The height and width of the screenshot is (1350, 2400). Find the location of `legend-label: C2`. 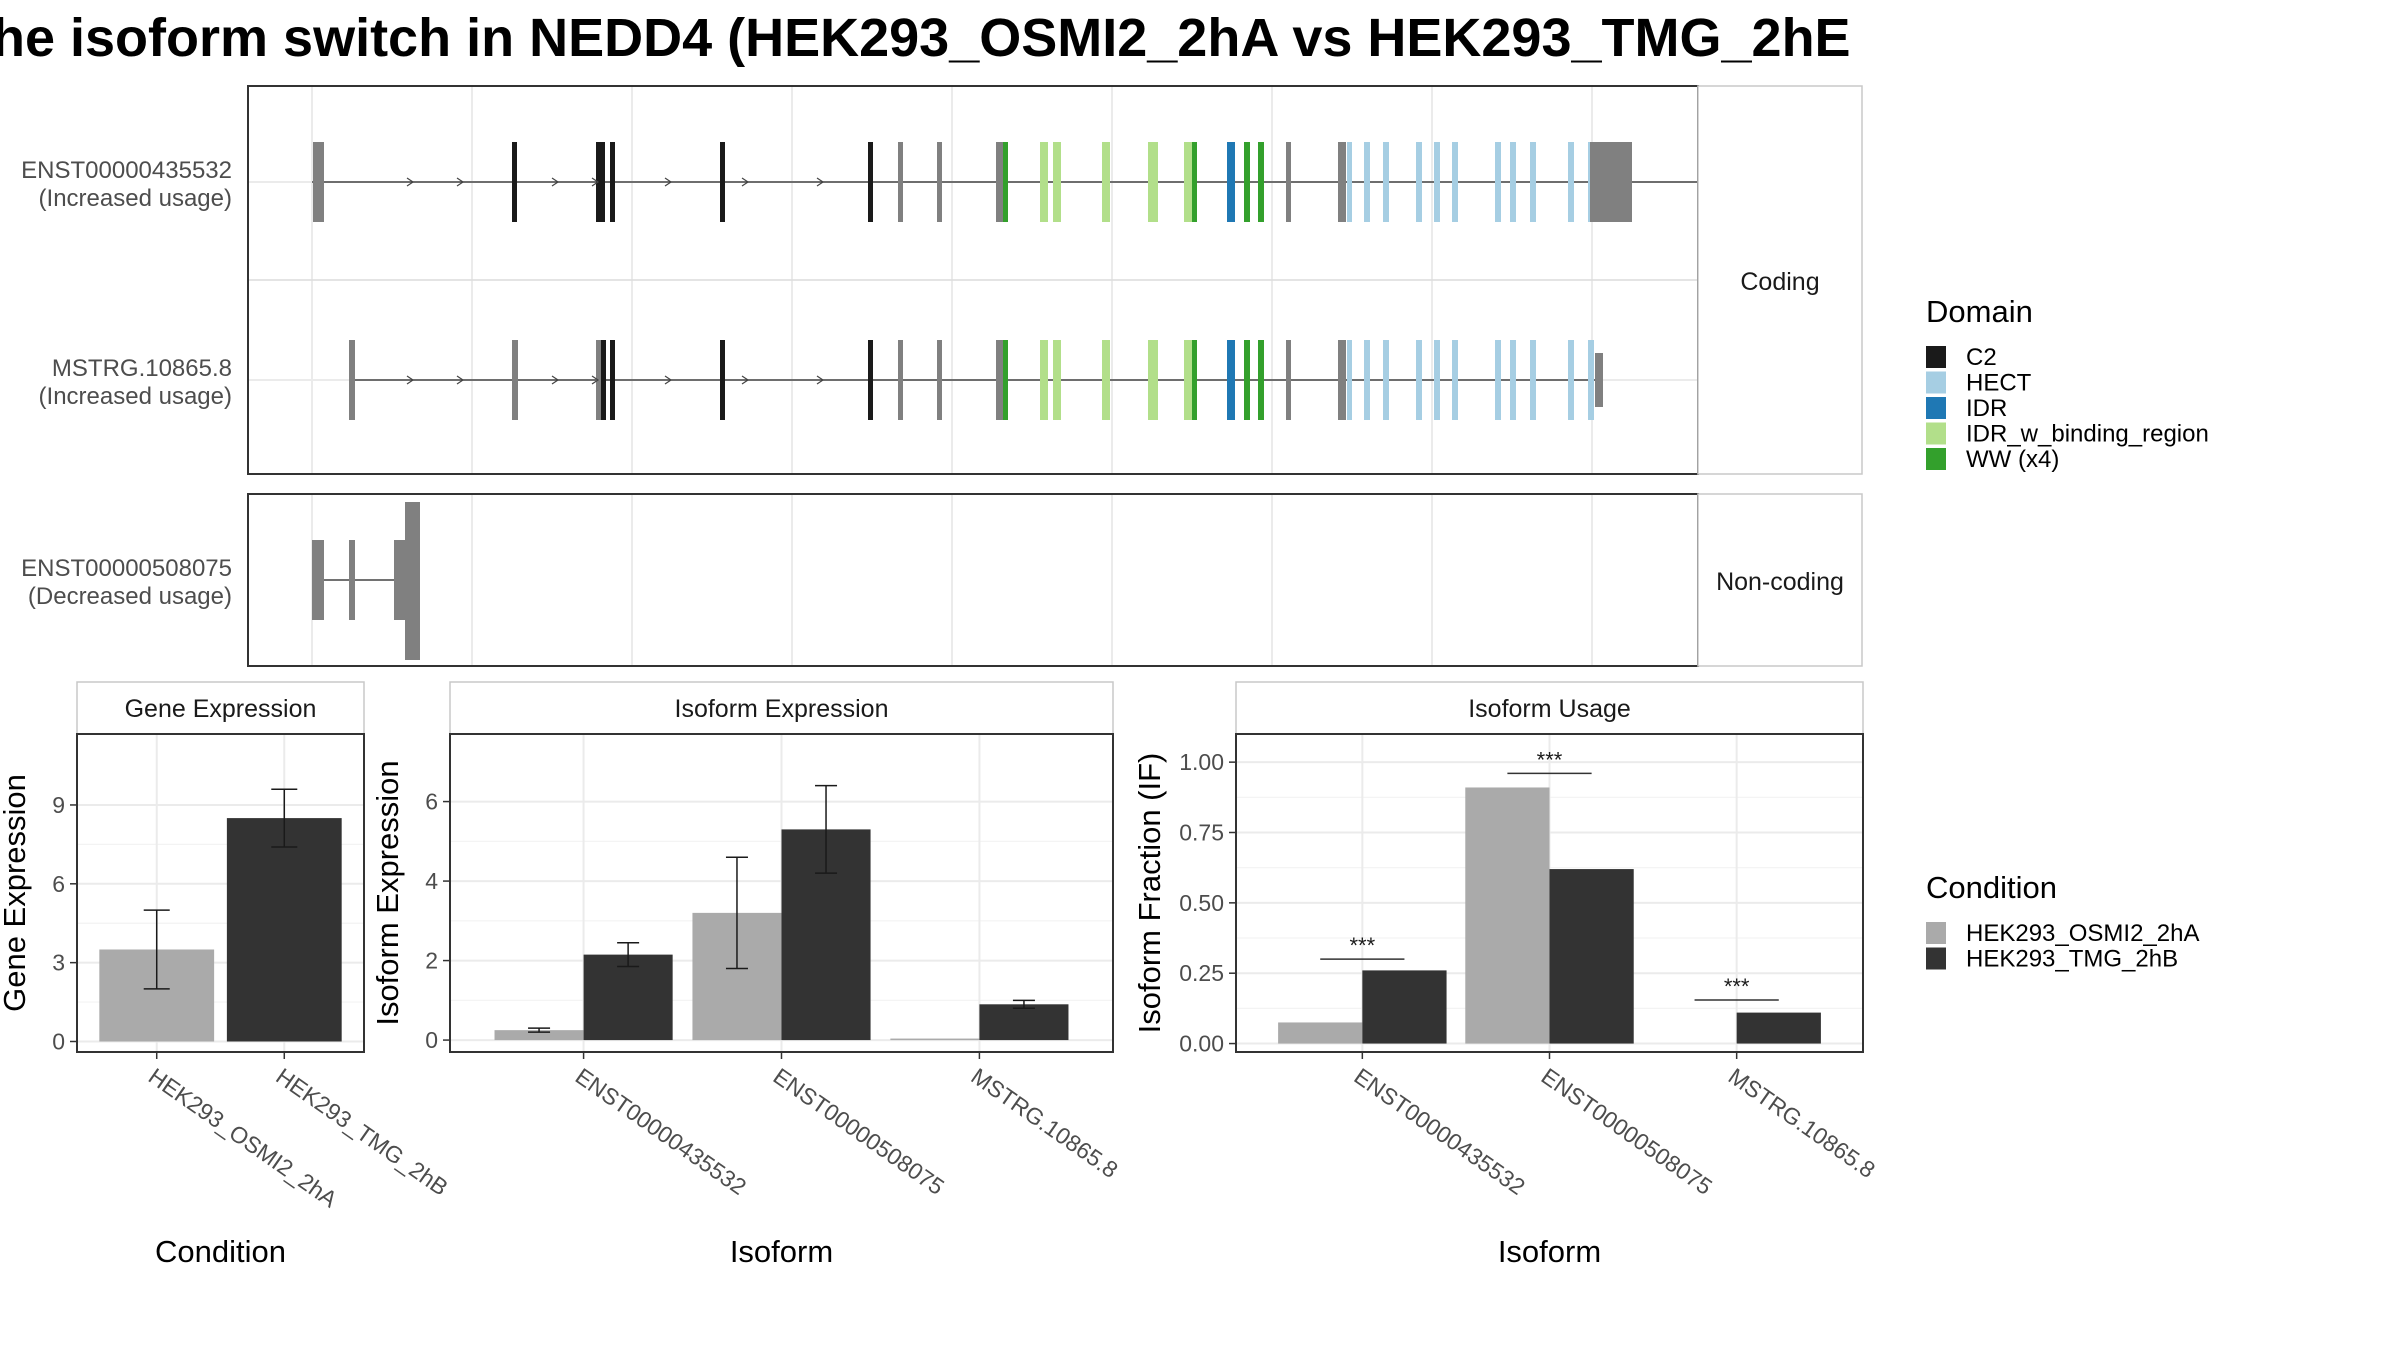

legend-label: C2 is located at coordinates (1981, 357).